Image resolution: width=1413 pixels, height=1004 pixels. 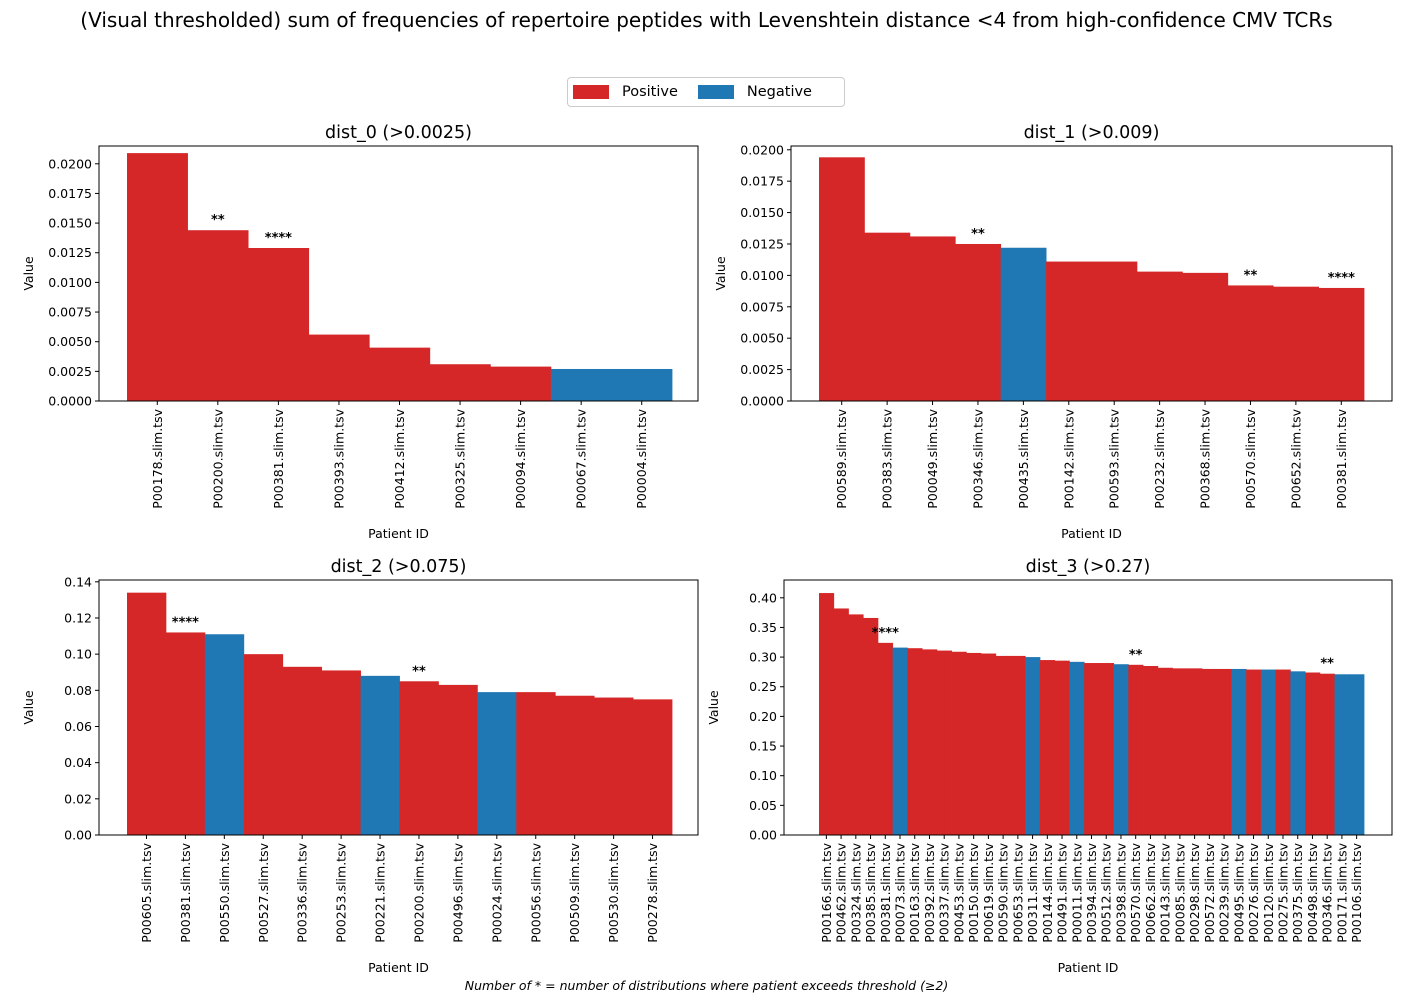 I want to click on legend-swatch-positive, so click(x=591, y=92).